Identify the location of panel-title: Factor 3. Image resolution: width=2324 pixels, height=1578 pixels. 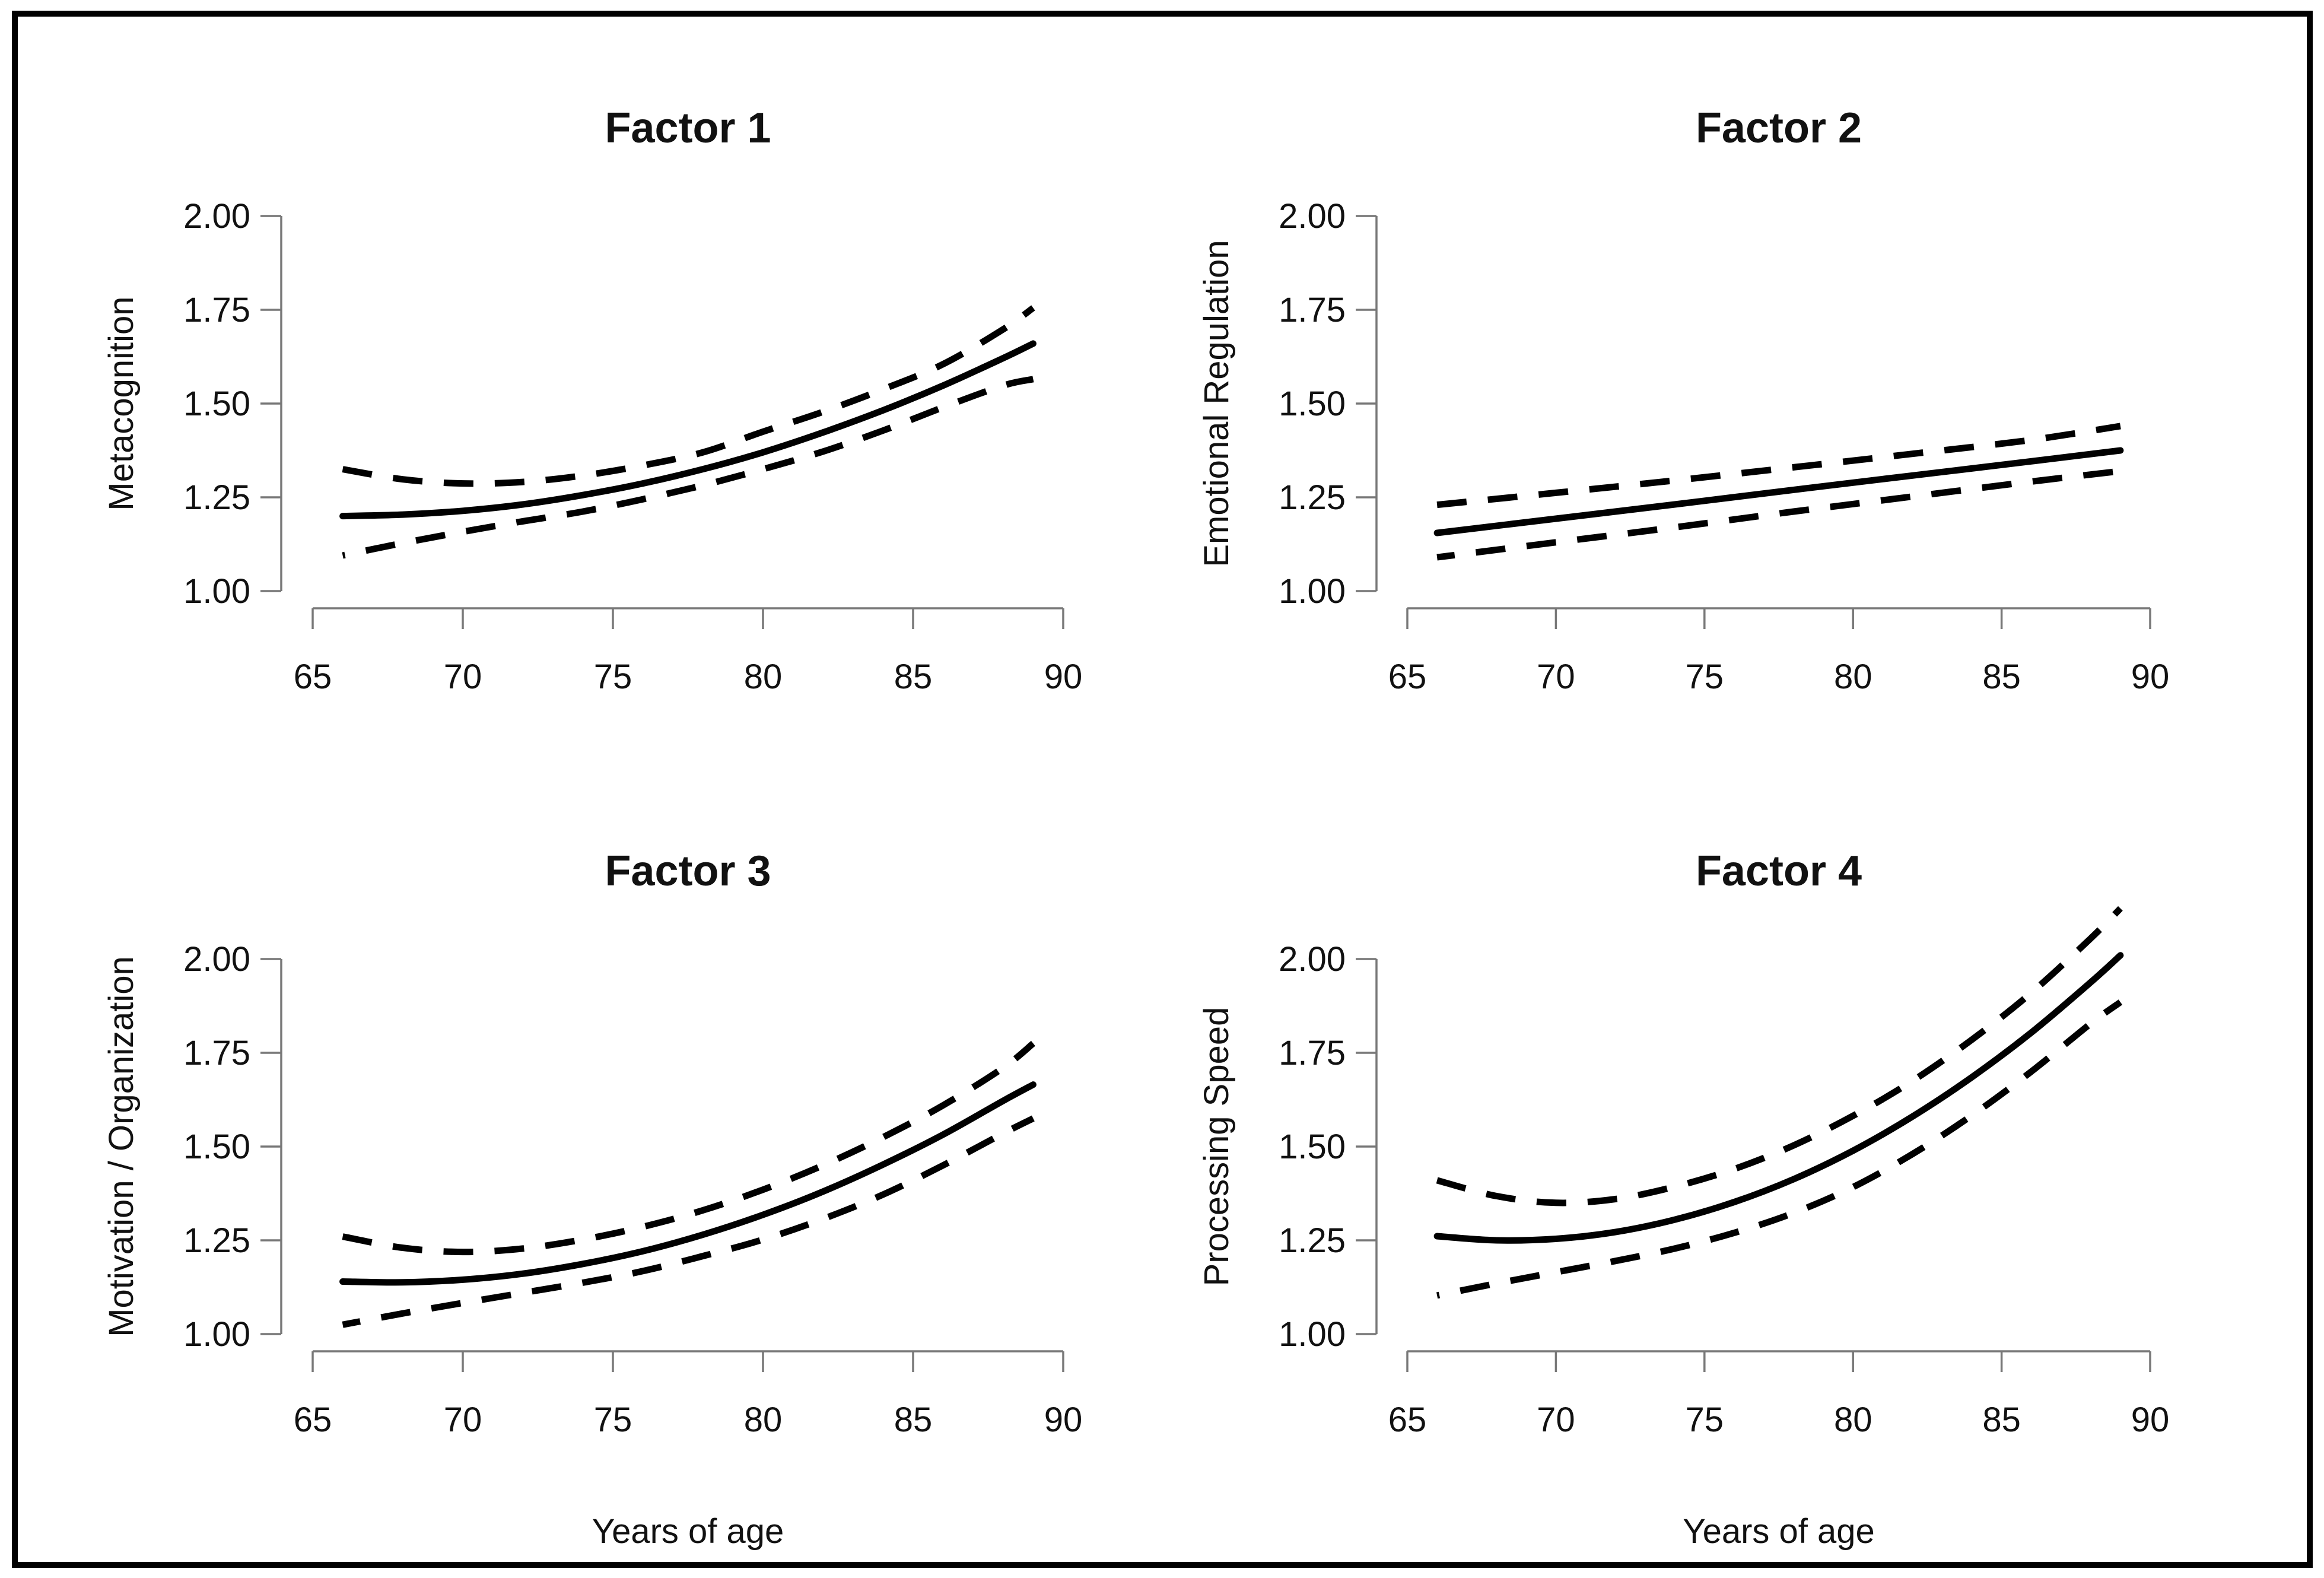
(688, 871).